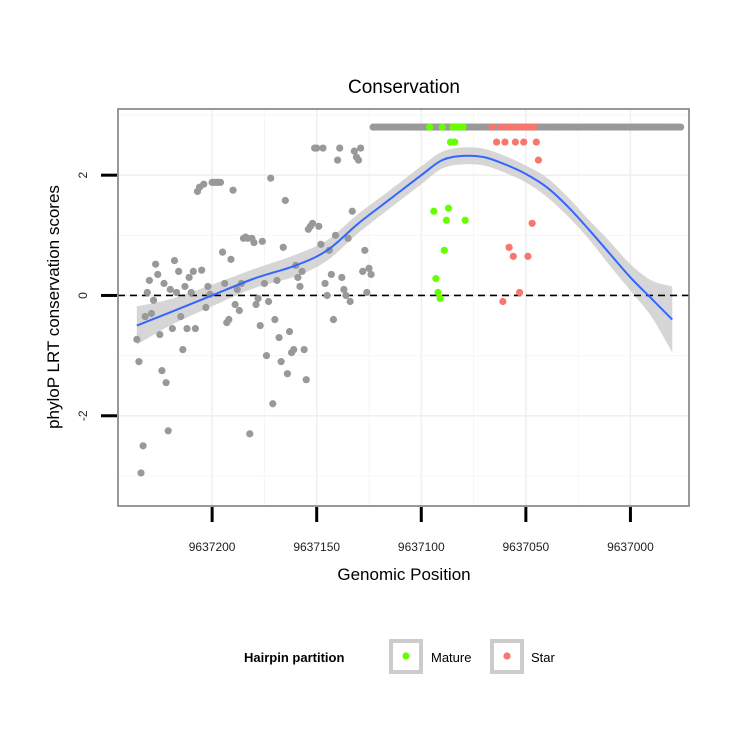 Image resolution: width=750 pixels, height=750 pixels. I want to click on legend-key-star, so click(507, 656).